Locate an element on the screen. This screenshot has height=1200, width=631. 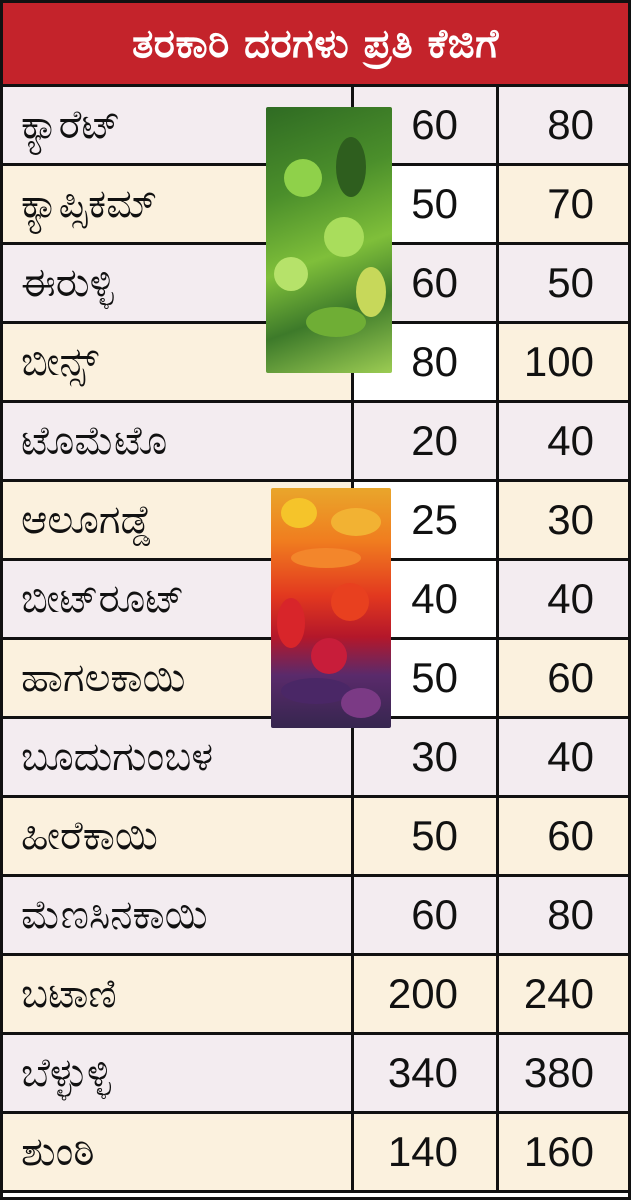
price-value-2: 30 is located at coordinates (562, 520).